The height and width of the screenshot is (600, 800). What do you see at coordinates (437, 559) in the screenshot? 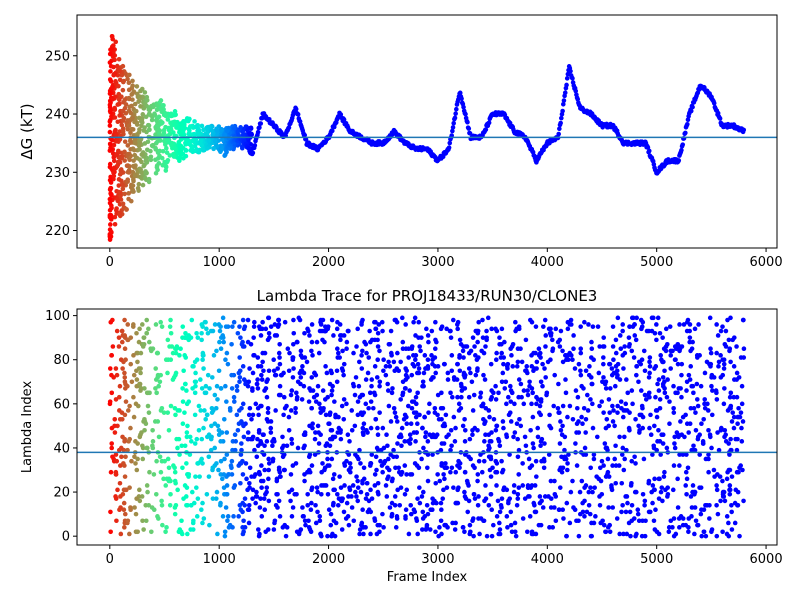
I see `x-tick-label: 3000` at bounding box center [437, 559].